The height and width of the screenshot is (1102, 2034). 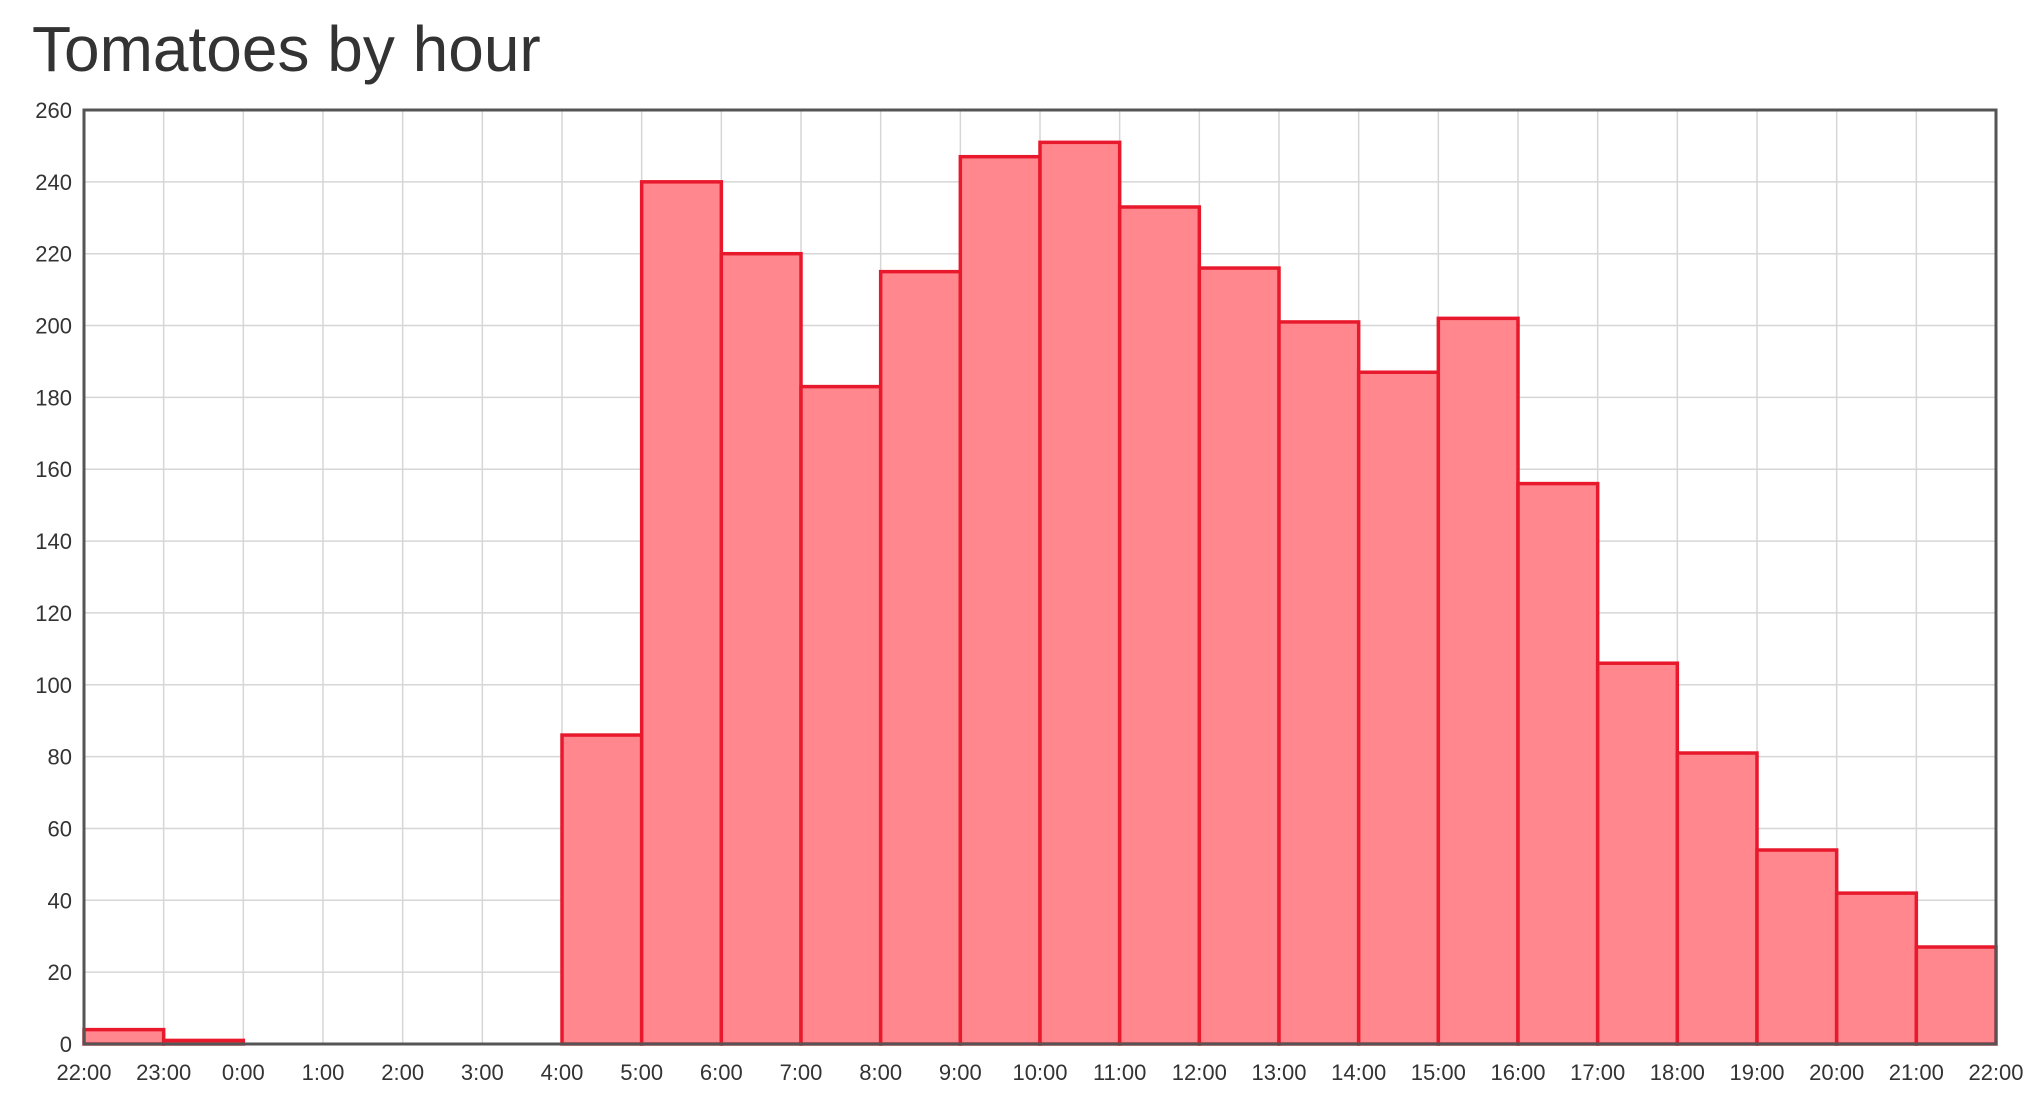 What do you see at coordinates (562, 1072) in the screenshot?
I see `x-tick-label: 4:00` at bounding box center [562, 1072].